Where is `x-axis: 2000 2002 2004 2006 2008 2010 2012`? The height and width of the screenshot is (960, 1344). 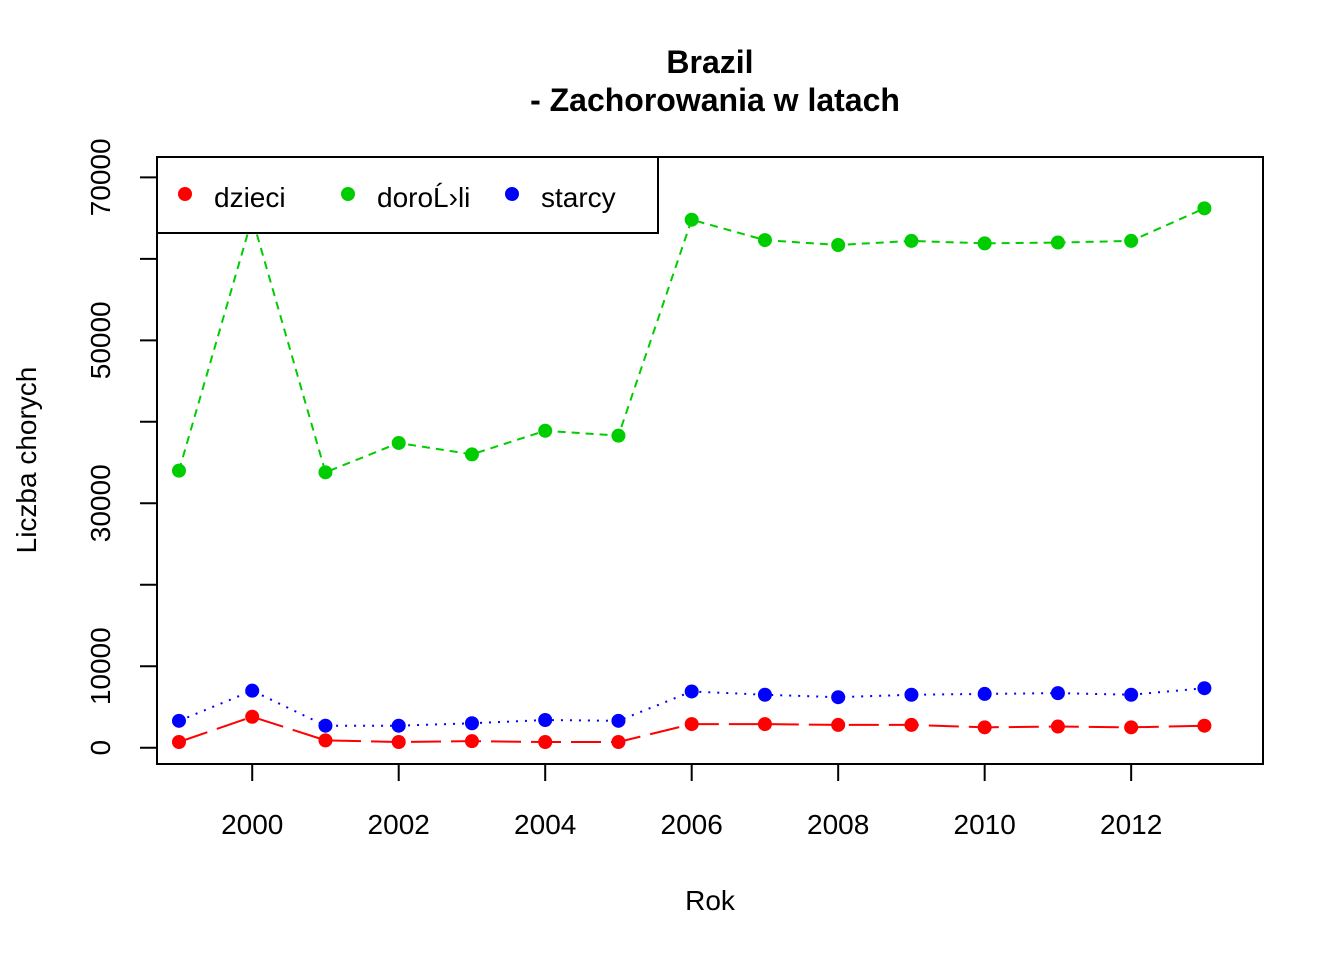 x-axis: 2000 2002 2004 2006 2008 2010 2012 is located at coordinates (691, 801).